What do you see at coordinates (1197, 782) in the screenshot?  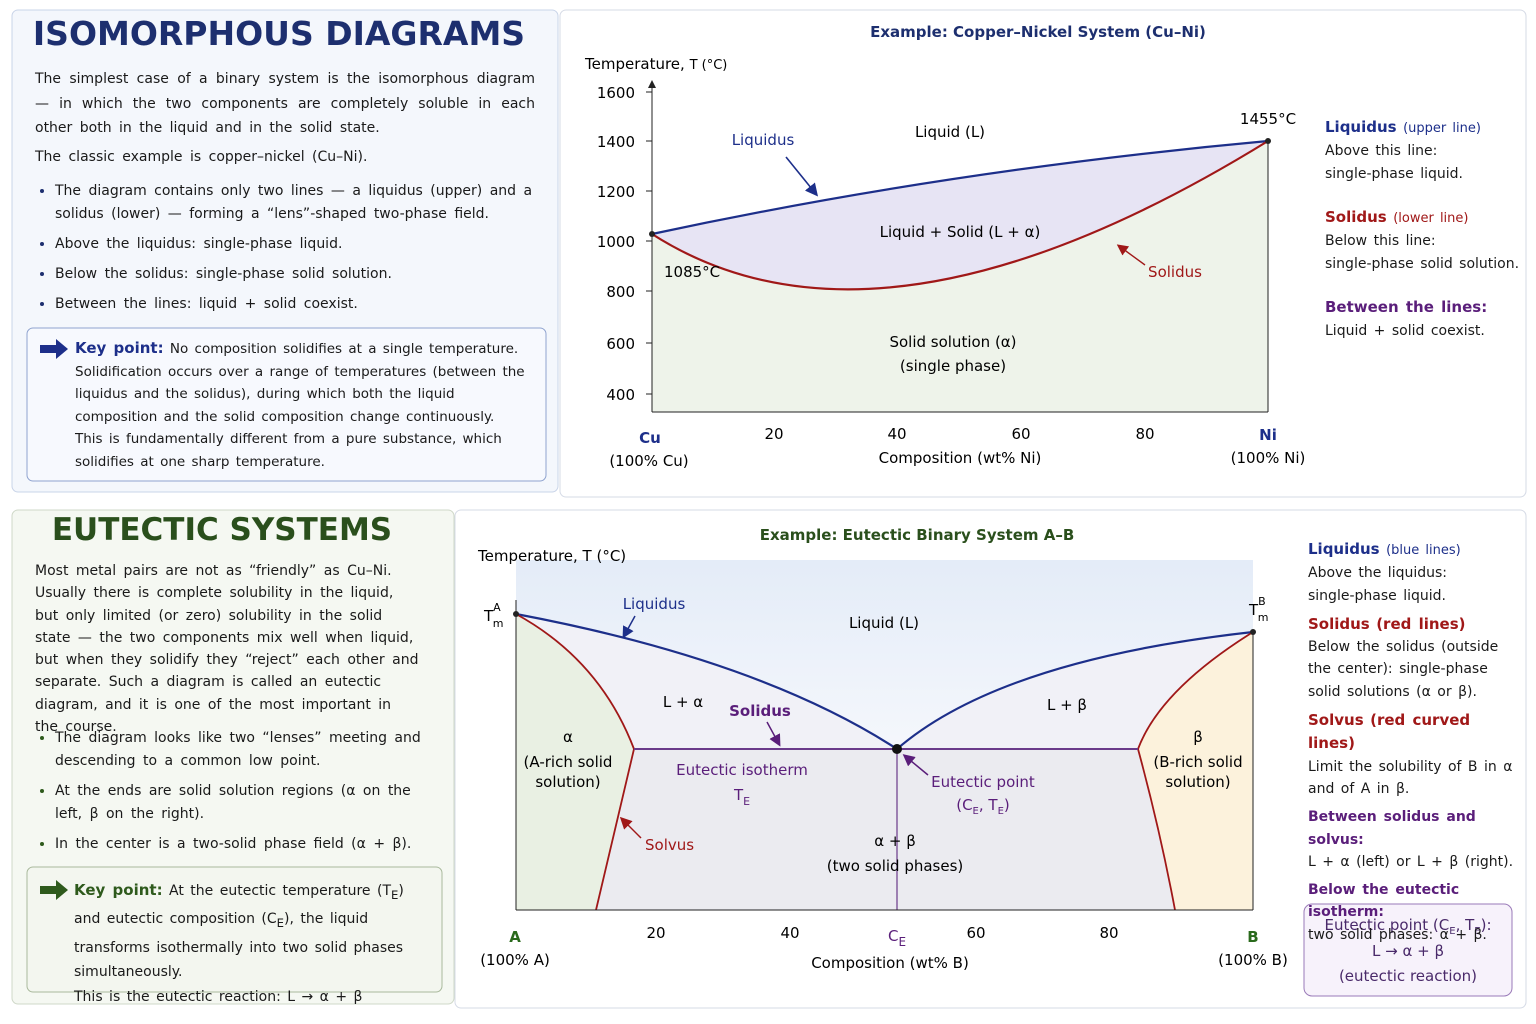 I see `region-label: solution)` at bounding box center [1197, 782].